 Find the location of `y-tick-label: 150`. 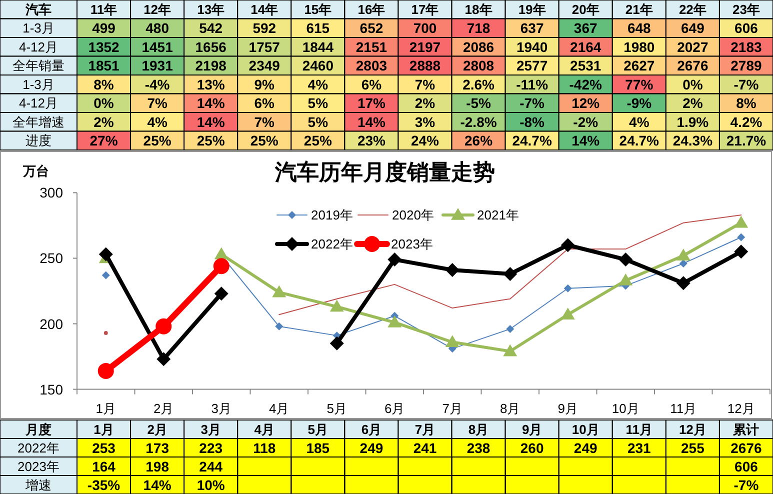

y-tick-label: 150 is located at coordinates (52, 389).